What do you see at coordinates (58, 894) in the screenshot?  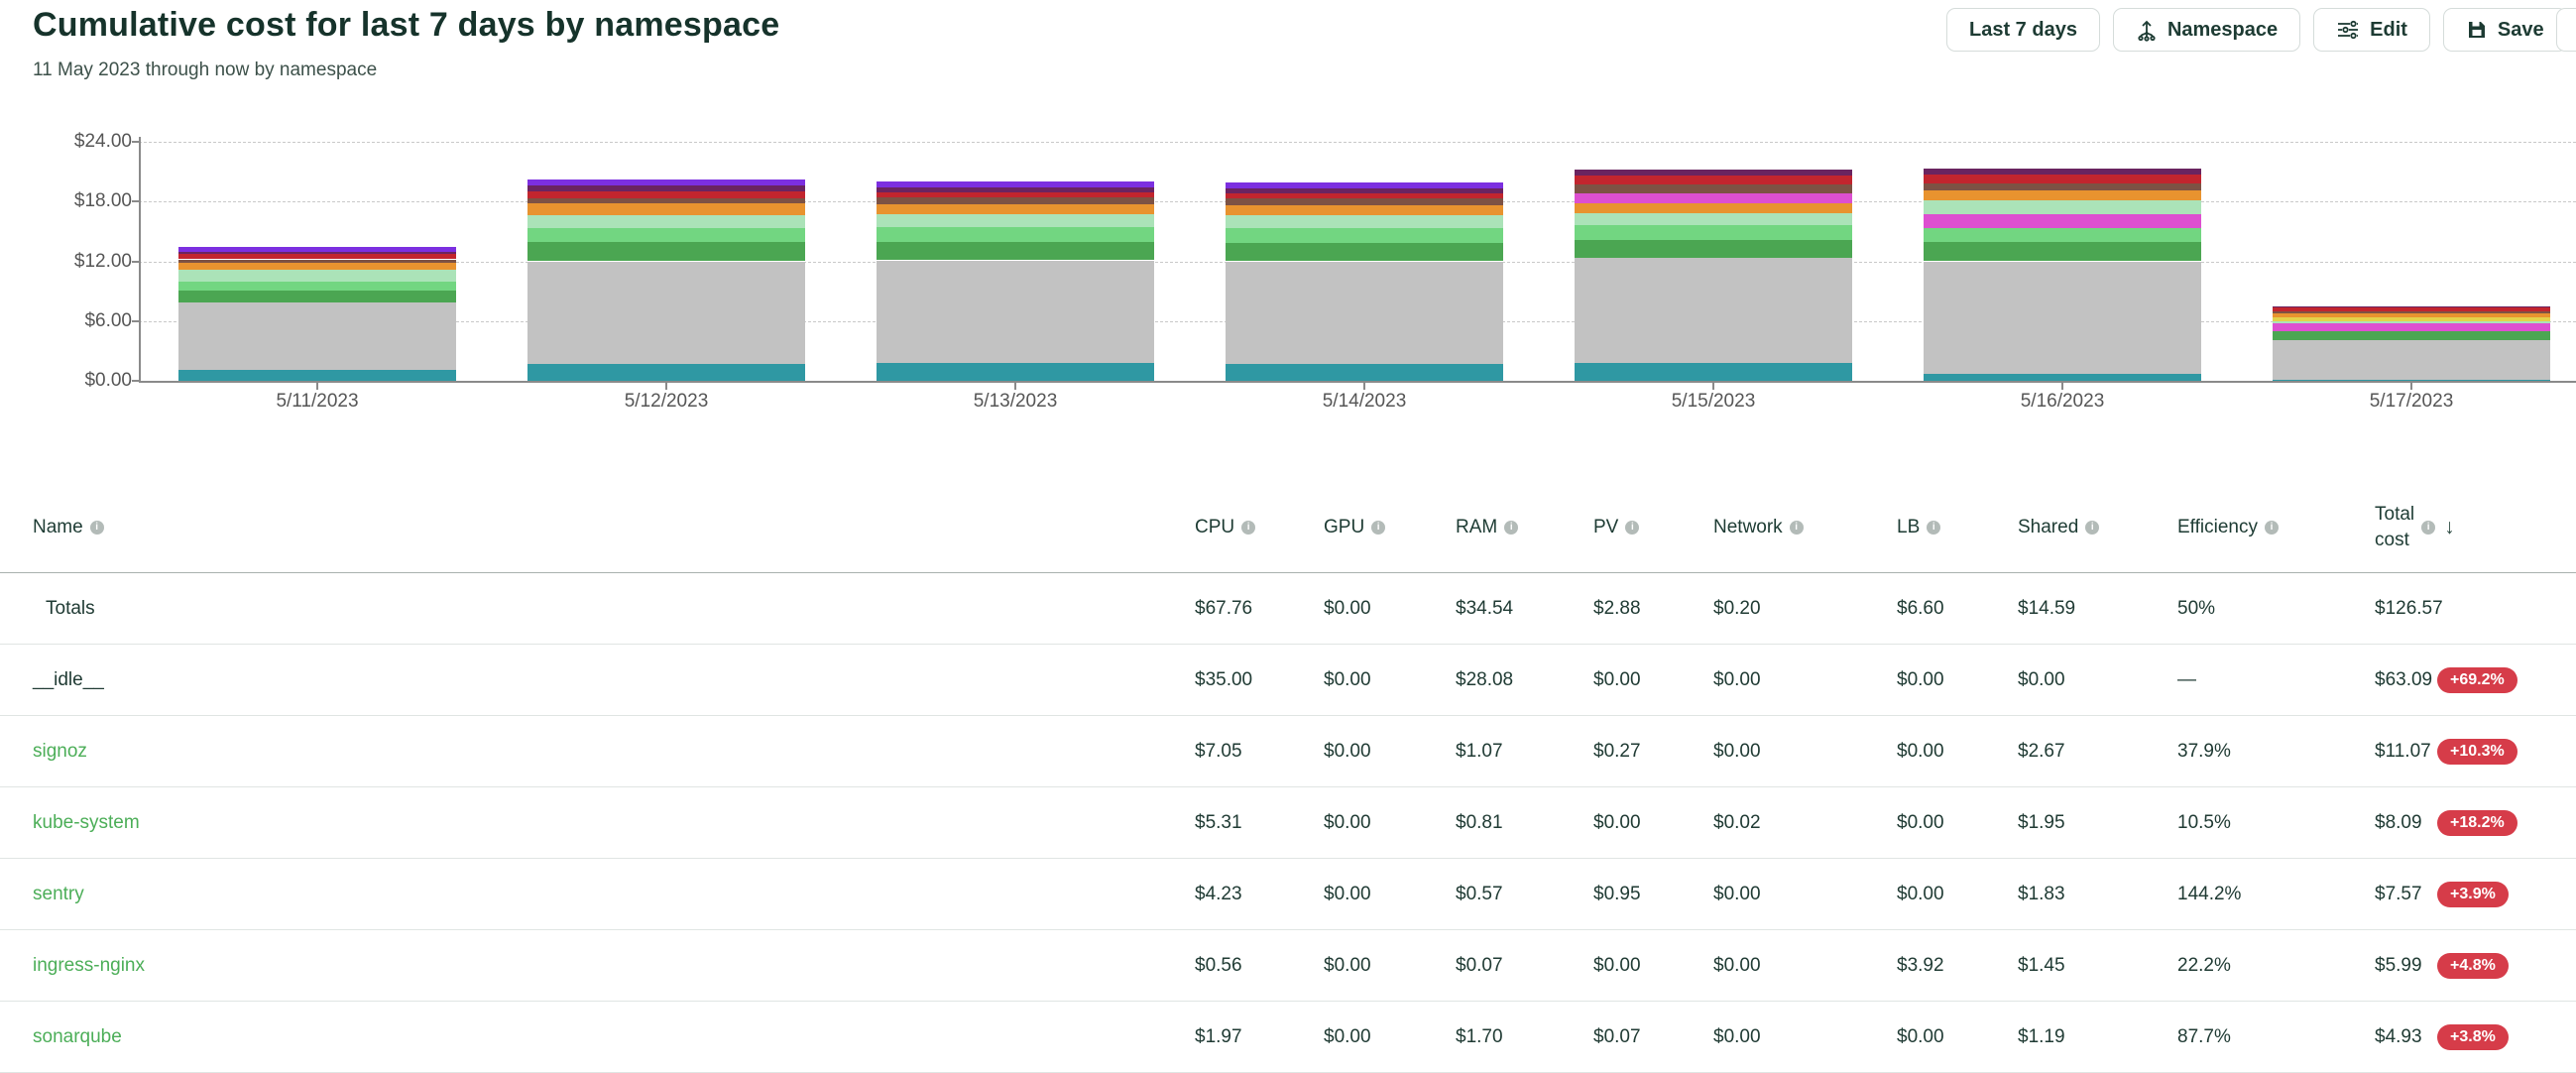 I see `cell-name: sentry` at bounding box center [58, 894].